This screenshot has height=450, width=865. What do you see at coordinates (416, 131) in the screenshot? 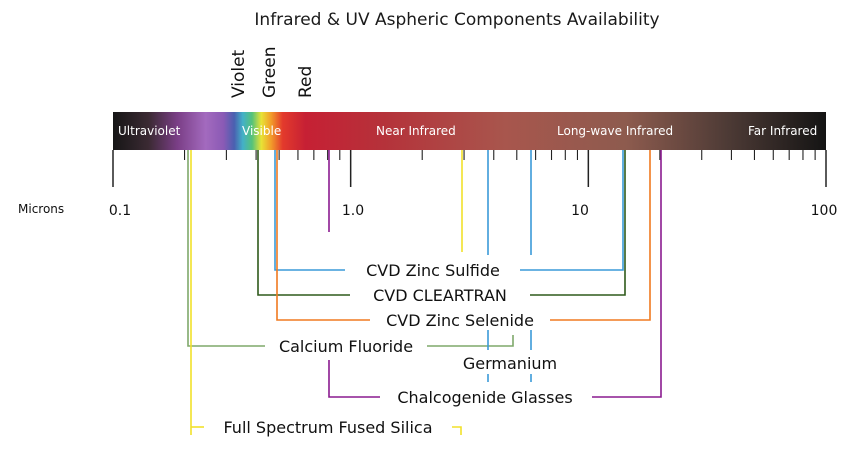
I see `near-infrared-label: Near Infrared` at bounding box center [416, 131].